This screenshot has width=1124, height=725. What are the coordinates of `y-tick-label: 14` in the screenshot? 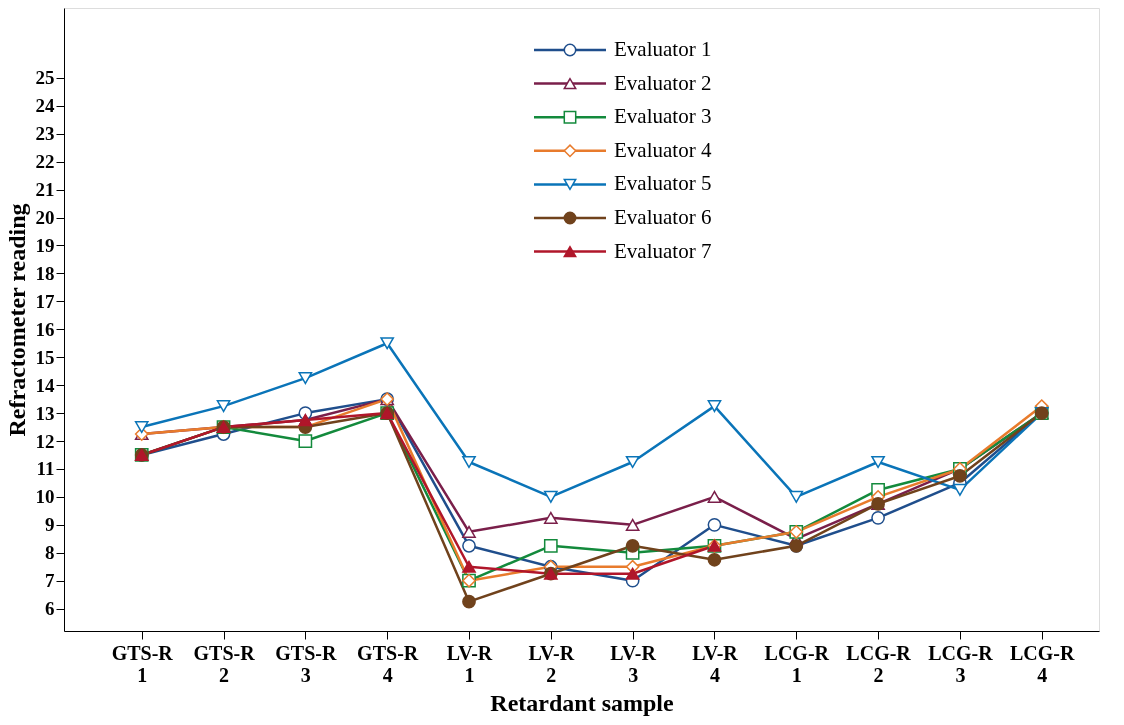 It's located at (45, 385).